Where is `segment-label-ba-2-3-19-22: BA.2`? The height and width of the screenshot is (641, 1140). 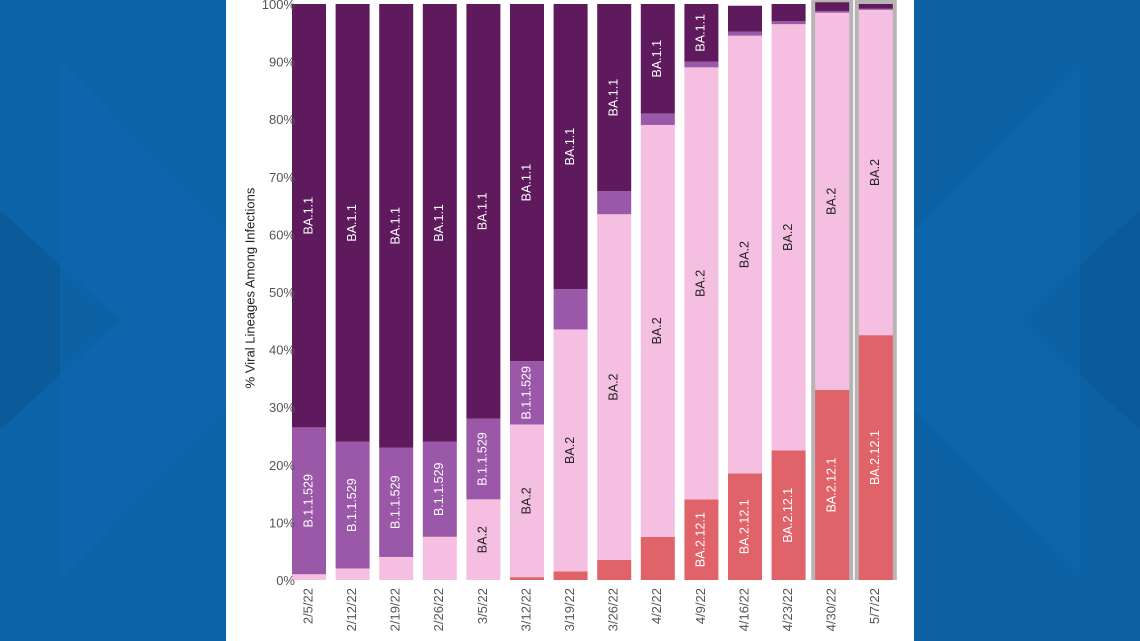
segment-label-ba-2-3-19-22: BA.2 is located at coordinates (570, 450).